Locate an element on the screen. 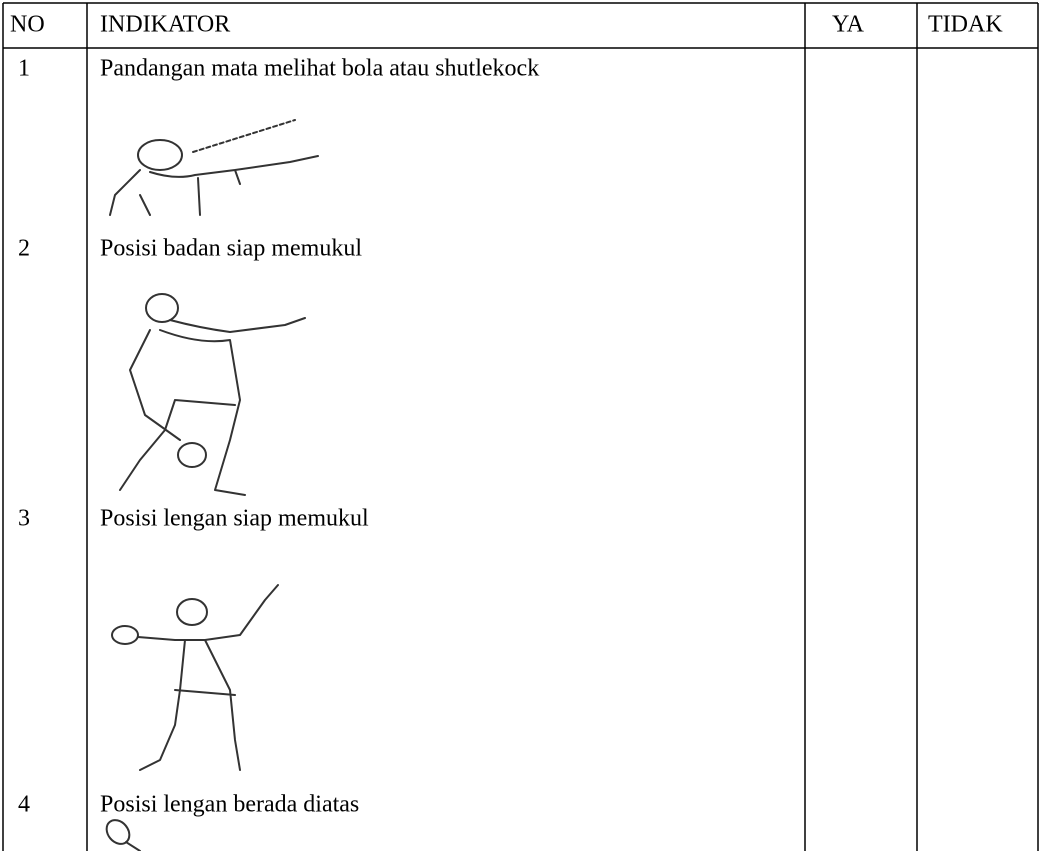 The image size is (1041, 851). row-number: 2 is located at coordinates (24, 249).